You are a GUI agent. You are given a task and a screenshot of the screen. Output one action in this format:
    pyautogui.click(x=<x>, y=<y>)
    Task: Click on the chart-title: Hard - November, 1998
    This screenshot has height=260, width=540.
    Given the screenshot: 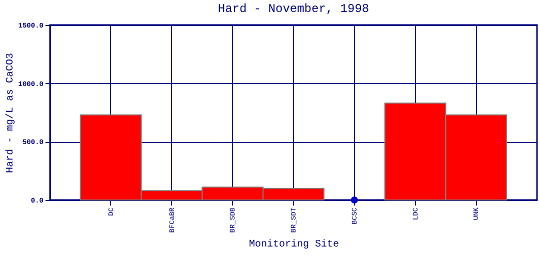 What is the action you would take?
    pyautogui.click(x=294, y=9)
    